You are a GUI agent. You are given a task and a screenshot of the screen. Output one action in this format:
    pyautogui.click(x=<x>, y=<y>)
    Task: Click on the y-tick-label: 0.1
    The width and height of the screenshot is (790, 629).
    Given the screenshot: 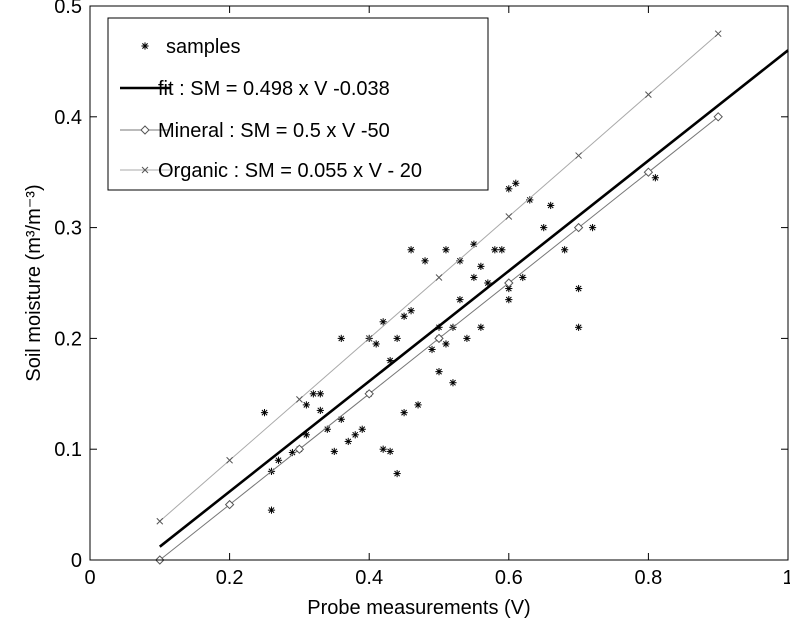 What is the action you would take?
    pyautogui.click(x=68, y=450)
    